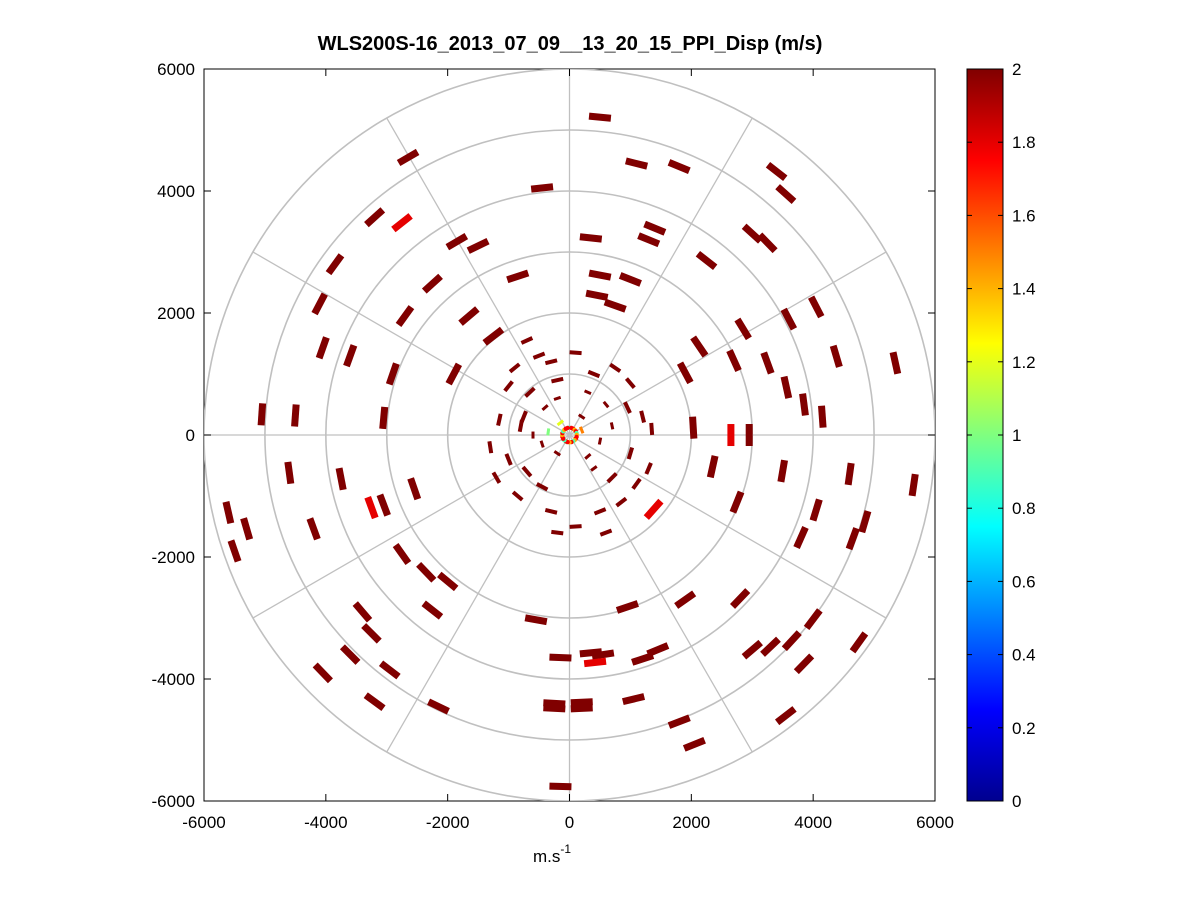 The image size is (1201, 901). What do you see at coordinates (813, 822) in the screenshot?
I see `x-tick-label: 4000` at bounding box center [813, 822].